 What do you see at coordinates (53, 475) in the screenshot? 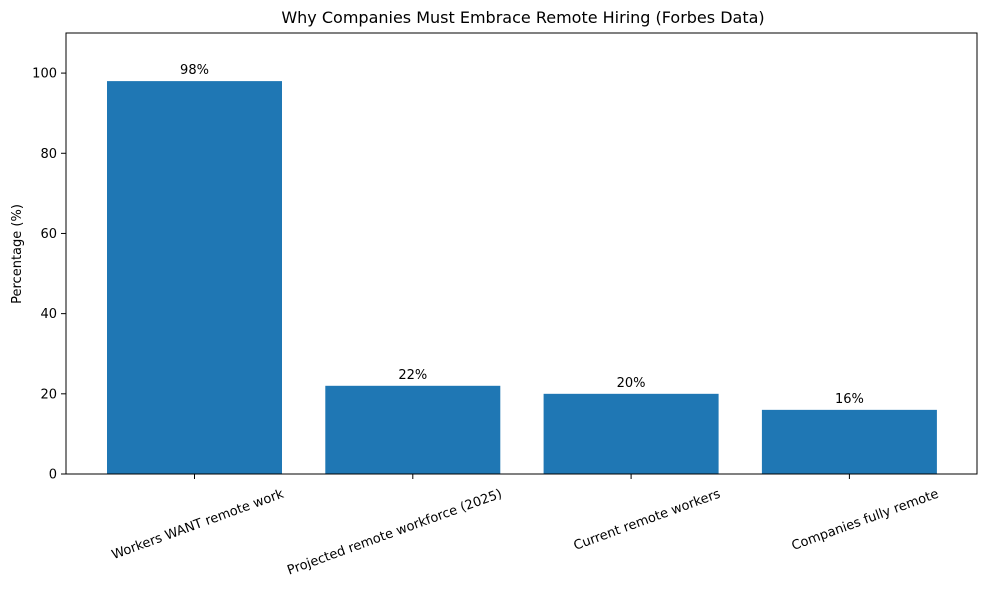
I see `y-tick-label: 0` at bounding box center [53, 475].